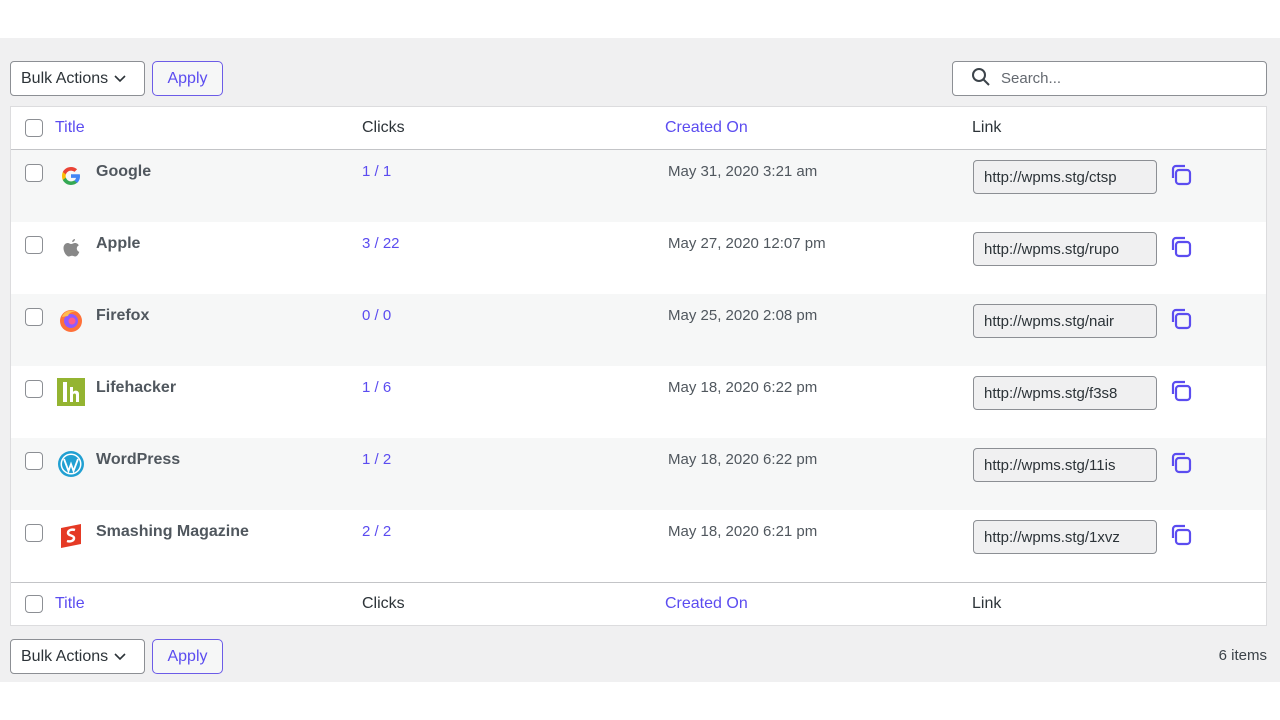 This screenshot has width=1280, height=720. Describe the element at coordinates (1065, 537) in the screenshot. I see `short-link-field: http://wpms.stg/1xvz` at that location.